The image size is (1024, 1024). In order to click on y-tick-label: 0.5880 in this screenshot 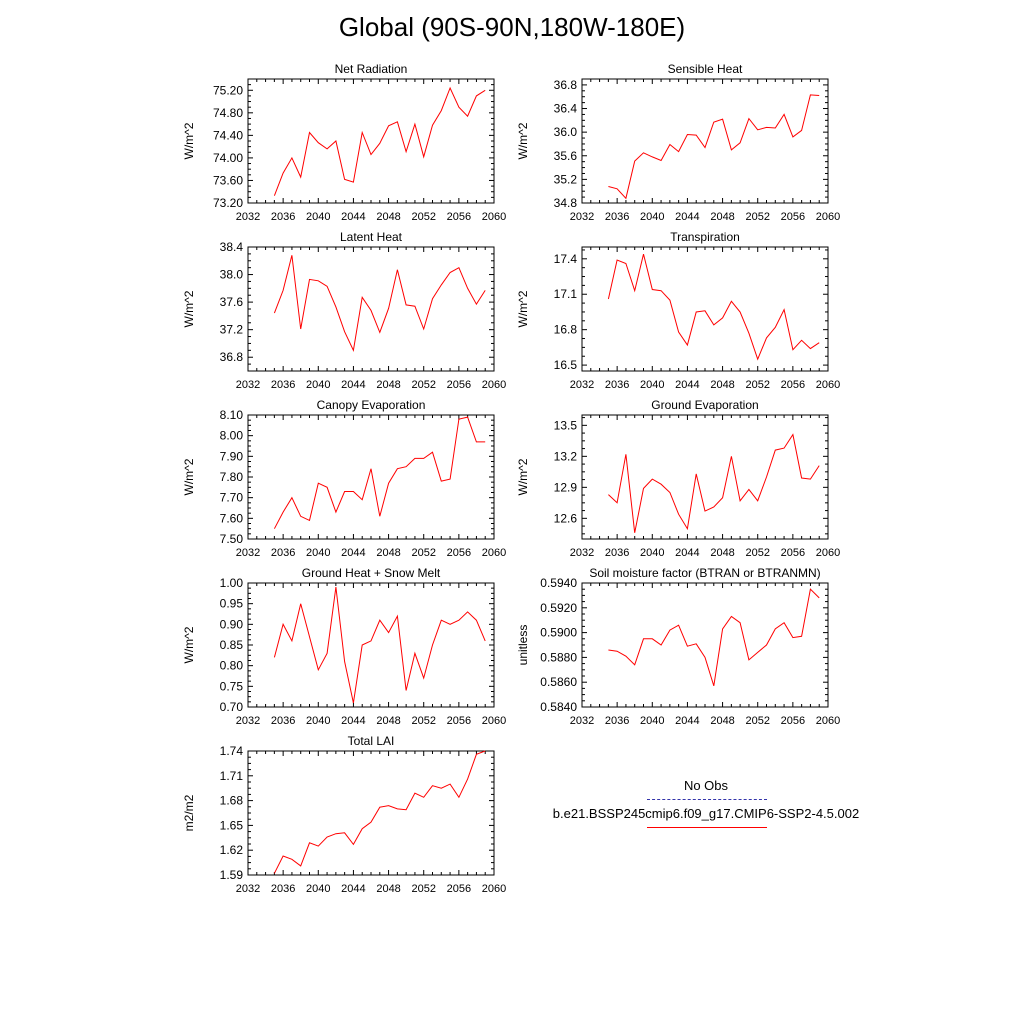, I will do `click(558, 657)`.